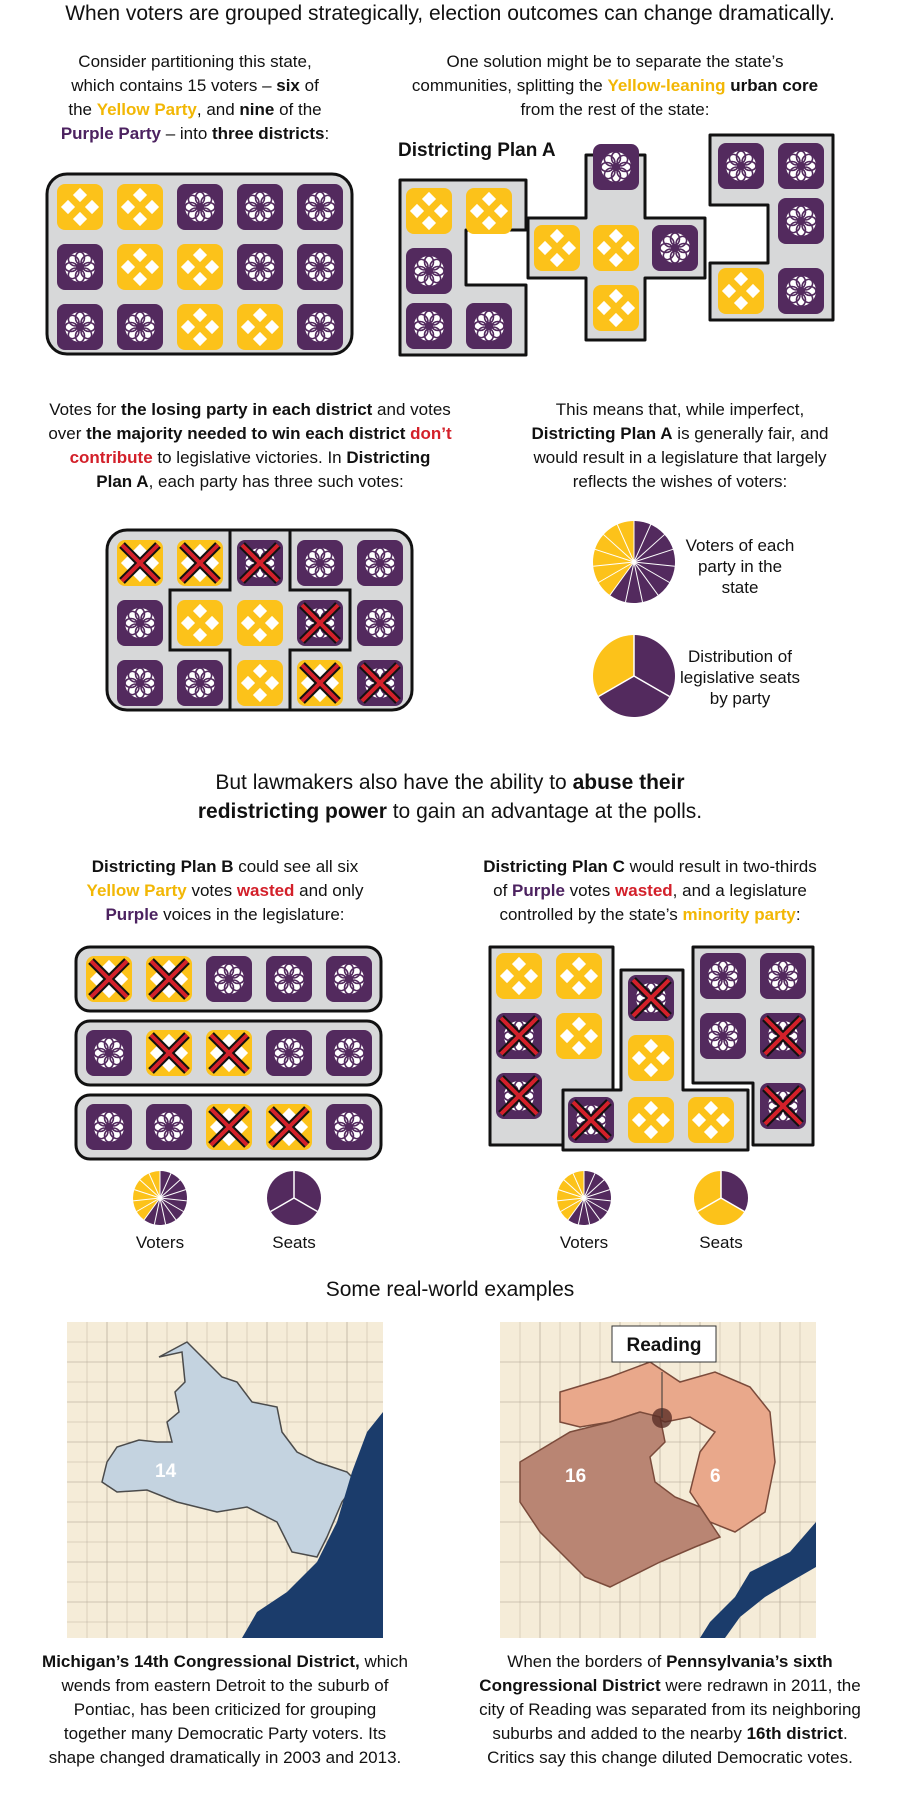  Describe the element at coordinates (174, 85) in the screenshot. I see `intro-line: which contains 15 voters –` at that location.